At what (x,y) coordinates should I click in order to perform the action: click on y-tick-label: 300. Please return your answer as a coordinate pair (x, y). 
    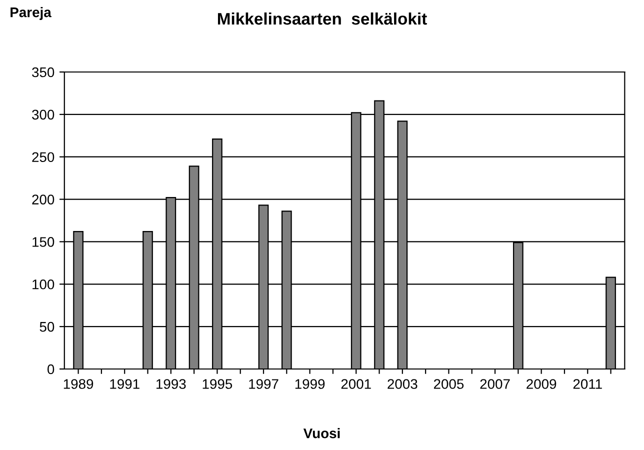
    Looking at the image, I should click on (43, 115).